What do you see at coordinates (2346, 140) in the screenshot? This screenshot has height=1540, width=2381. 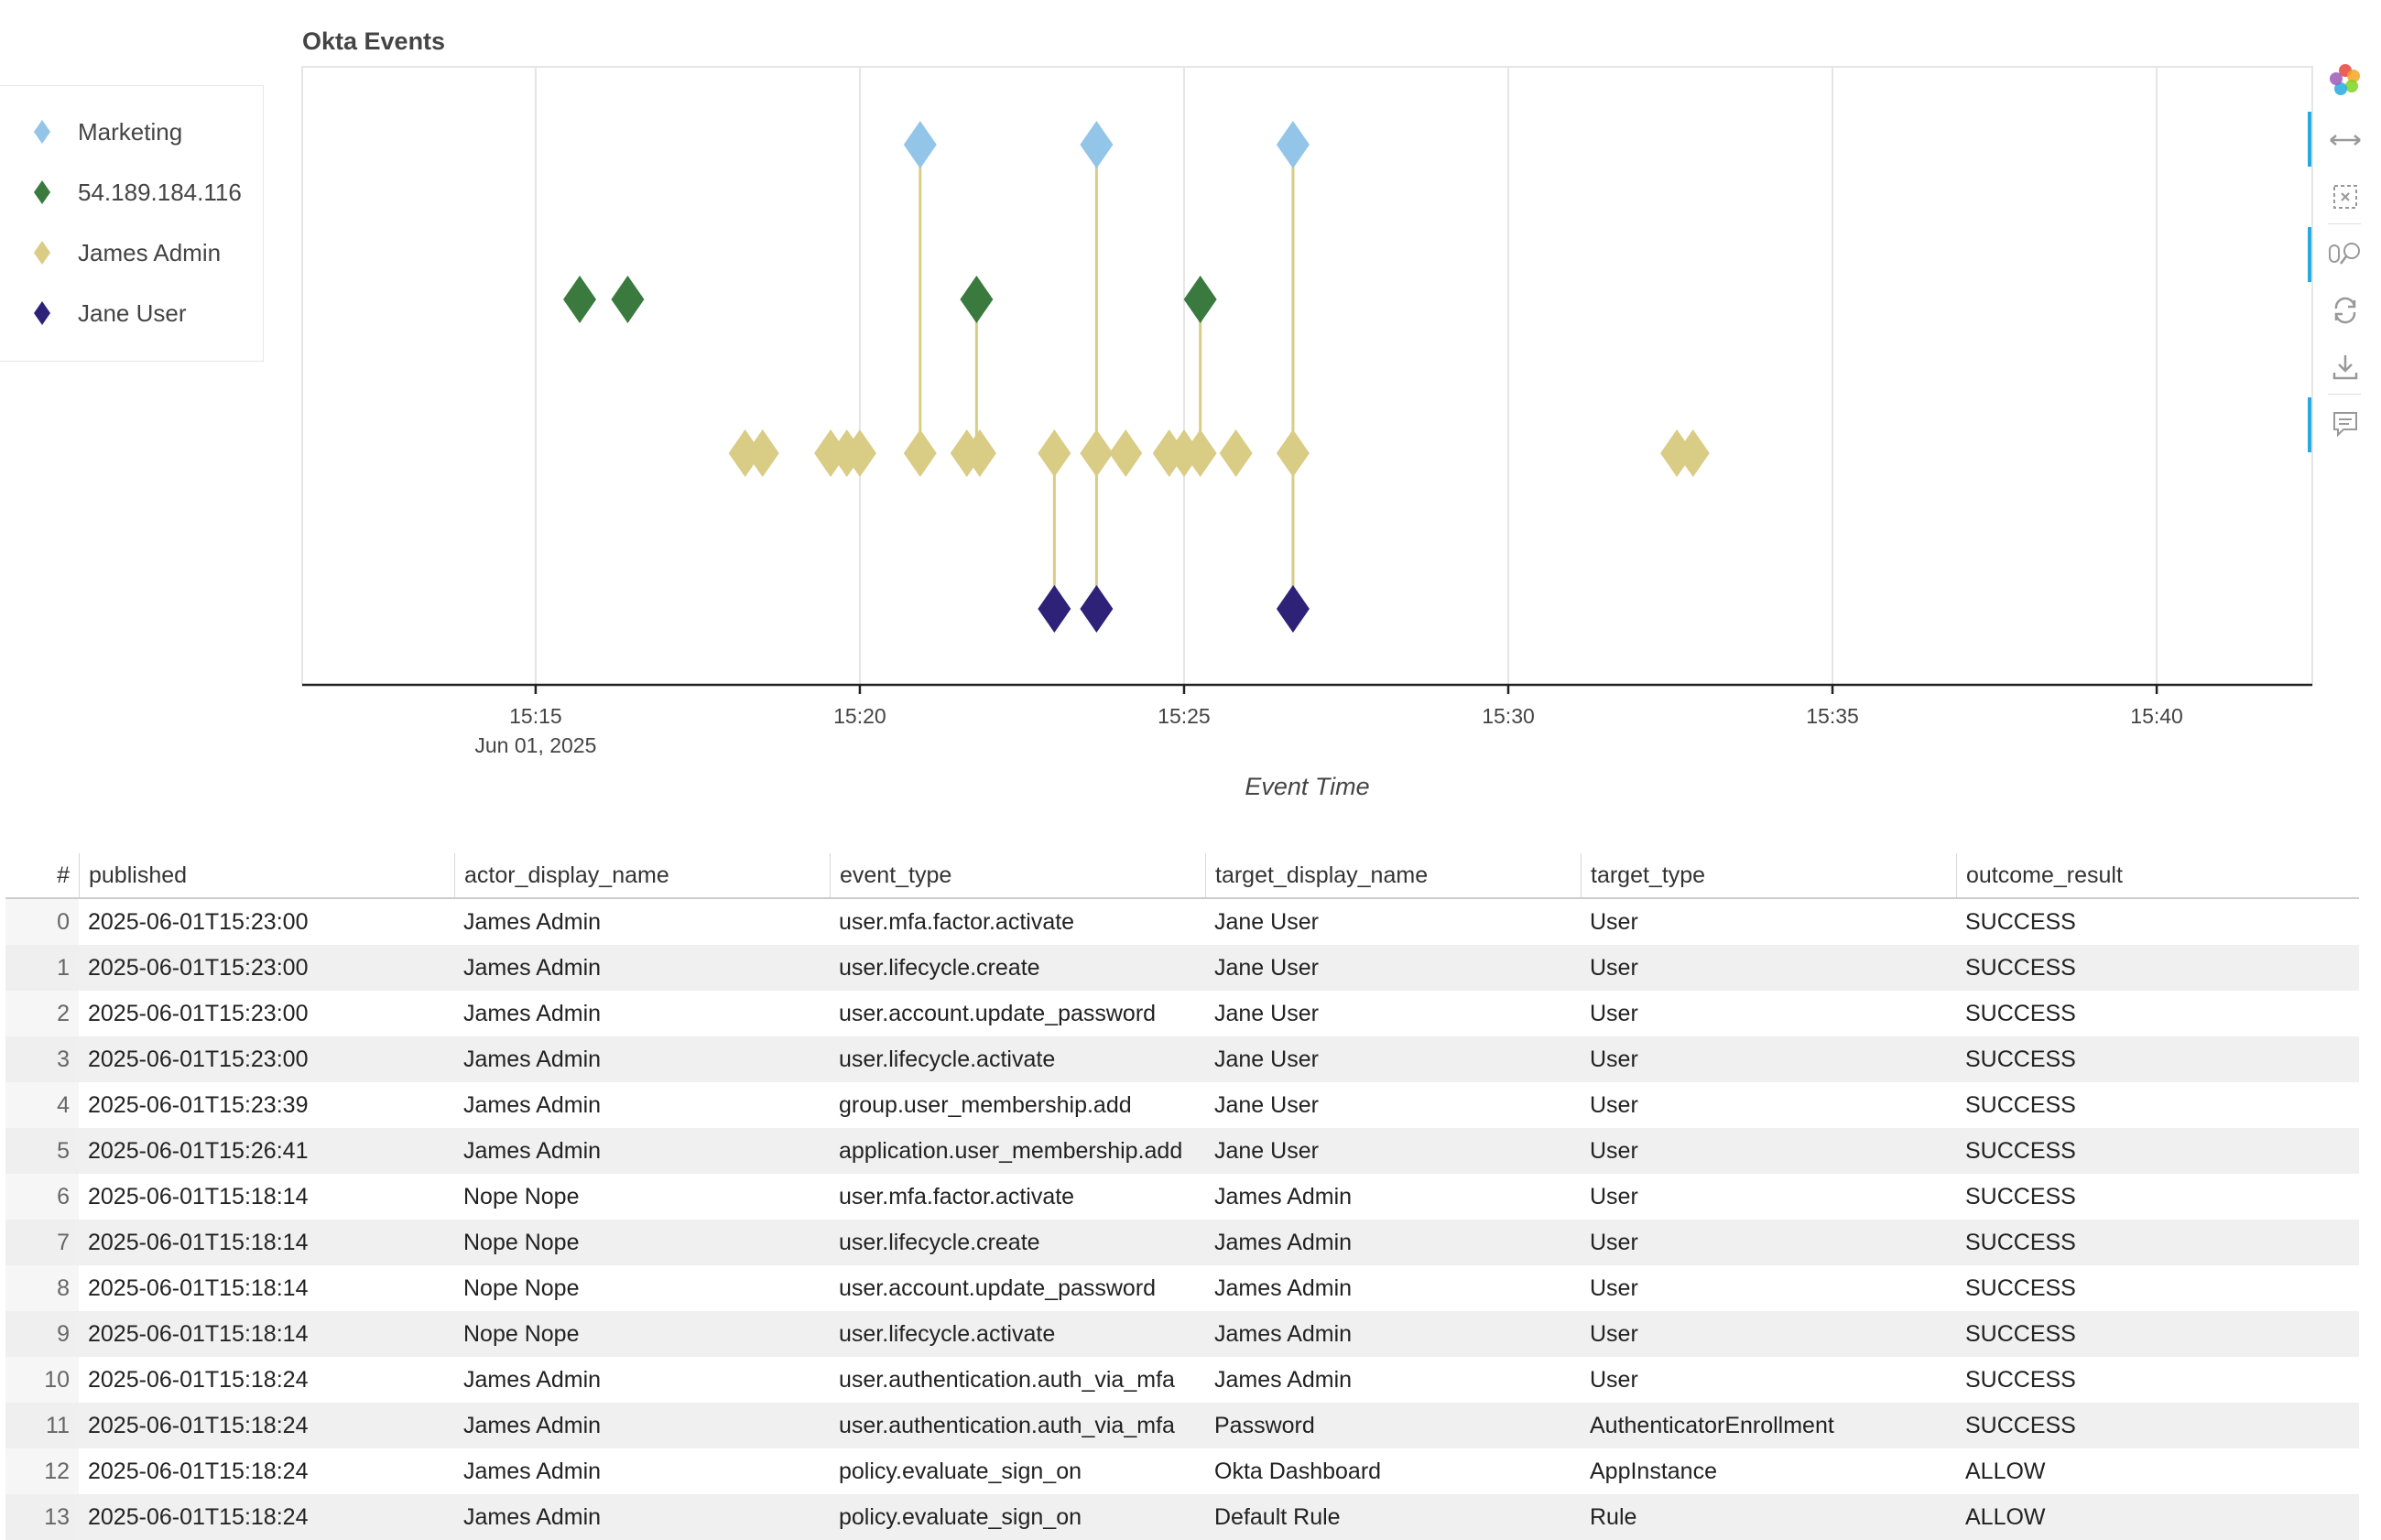 I see `xpan-tool-icon` at bounding box center [2346, 140].